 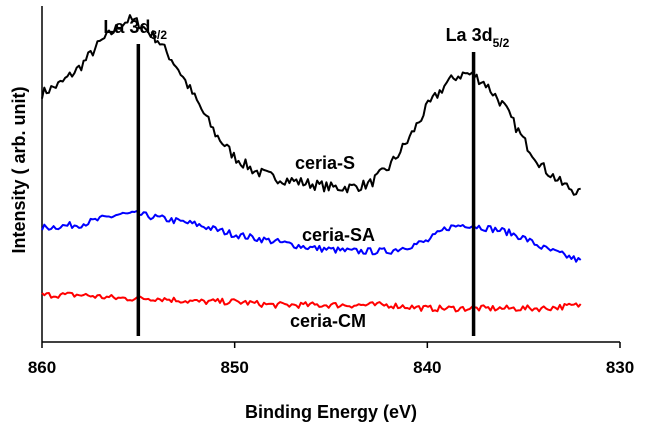 What do you see at coordinates (328, 321) in the screenshot?
I see `series-label-ceria-CM: ceria-CM` at bounding box center [328, 321].